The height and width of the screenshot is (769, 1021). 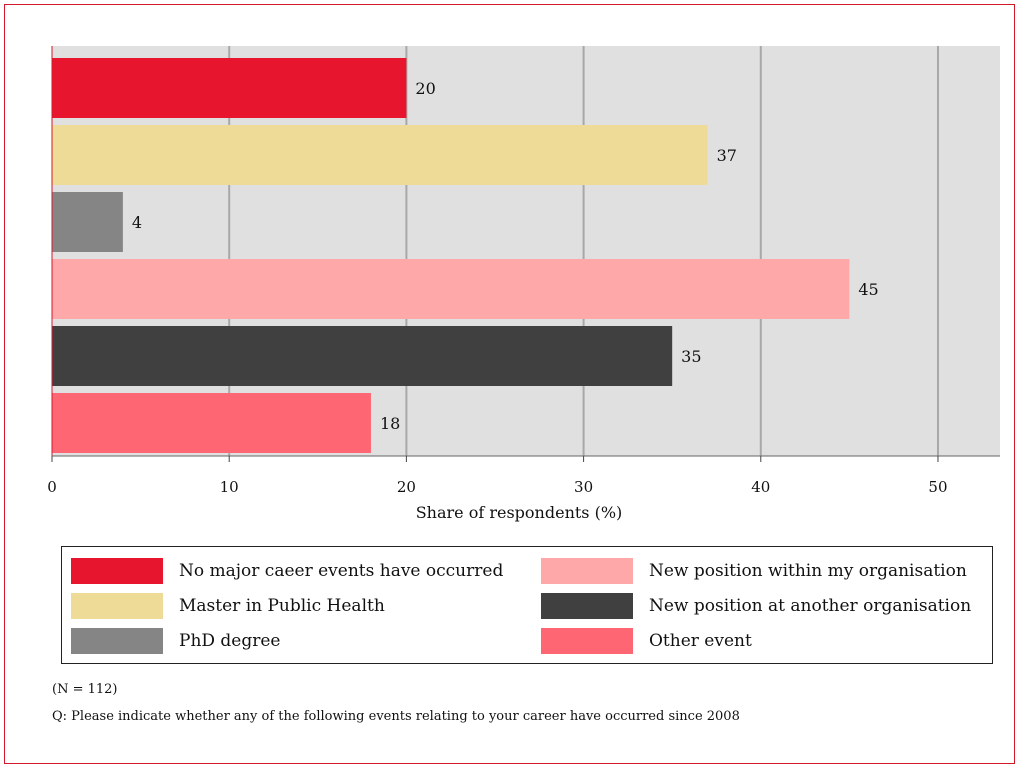 What do you see at coordinates (176, 641) in the screenshot?
I see `legend-item: PhD degree` at bounding box center [176, 641].